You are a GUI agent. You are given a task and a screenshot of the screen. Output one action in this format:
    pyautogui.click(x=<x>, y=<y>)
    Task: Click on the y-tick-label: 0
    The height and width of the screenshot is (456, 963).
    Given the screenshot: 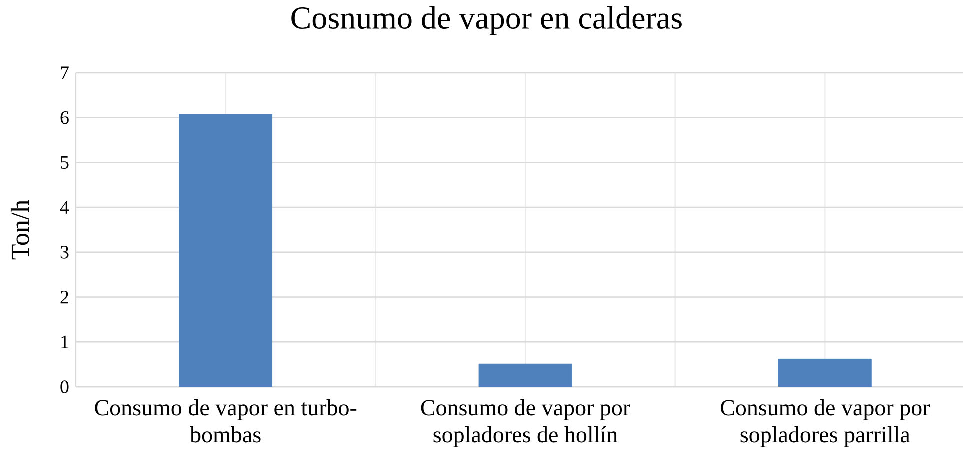 What is the action you would take?
    pyautogui.click(x=64, y=387)
    